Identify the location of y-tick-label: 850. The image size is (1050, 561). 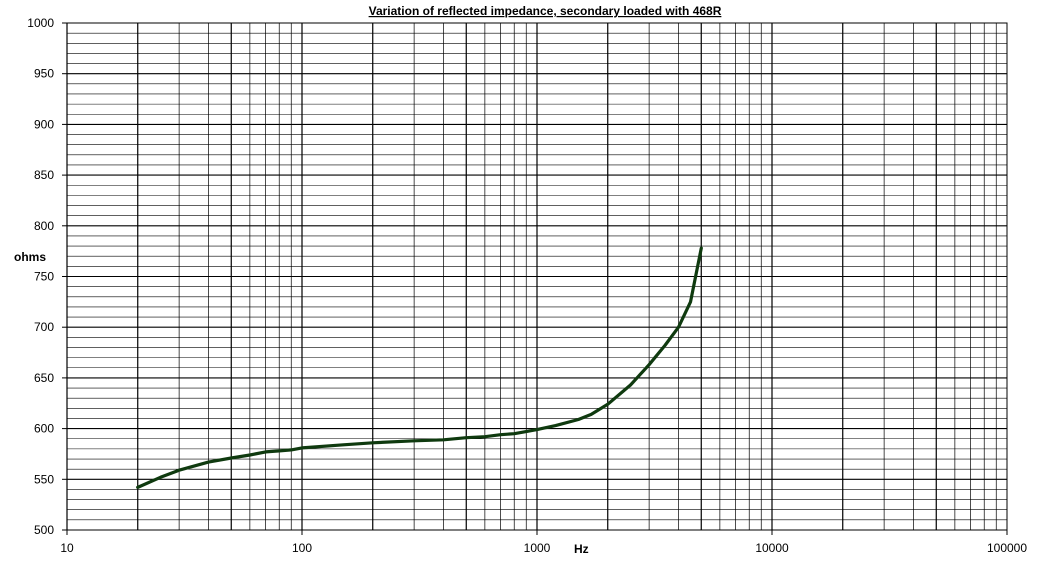
(44, 175).